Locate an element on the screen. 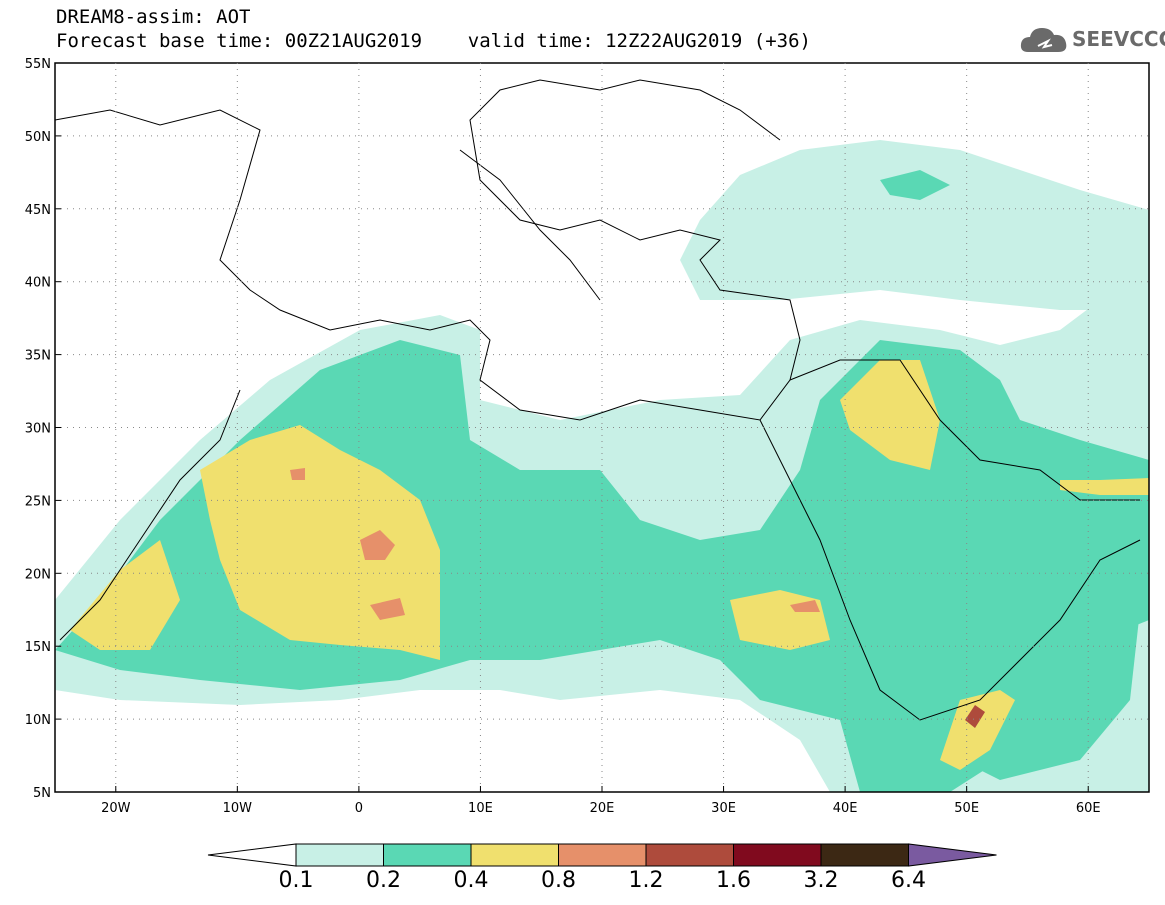 The image size is (1165, 905). aot-contour-0.4-somalia is located at coordinates (977, 730).